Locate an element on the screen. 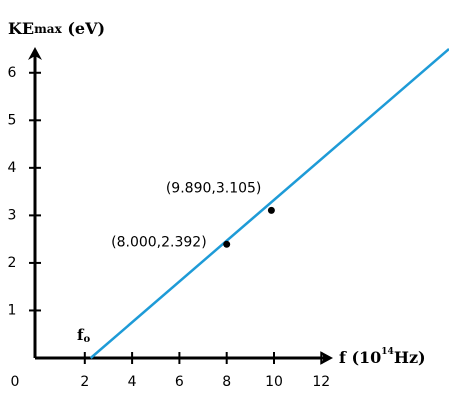 This screenshot has height=417, width=449. y-tick-label: 6 is located at coordinates (12, 73).